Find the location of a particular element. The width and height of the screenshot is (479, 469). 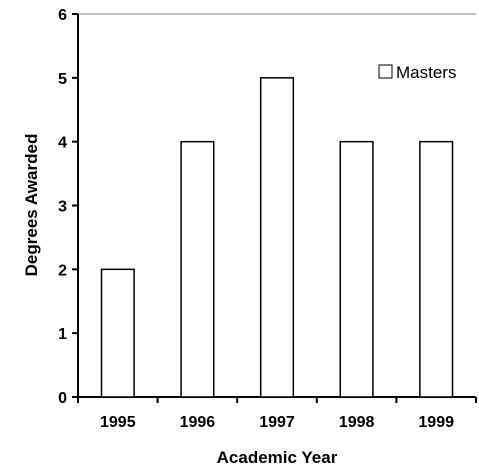

y-tick-label: 1 is located at coordinates (62, 334).